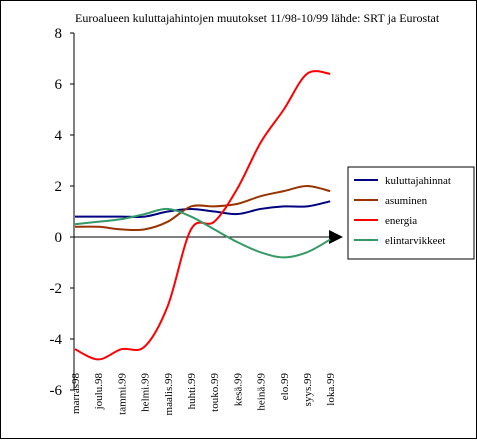  What do you see at coordinates (406, 201) in the screenshot?
I see `legend-label: asuminen` at bounding box center [406, 201].